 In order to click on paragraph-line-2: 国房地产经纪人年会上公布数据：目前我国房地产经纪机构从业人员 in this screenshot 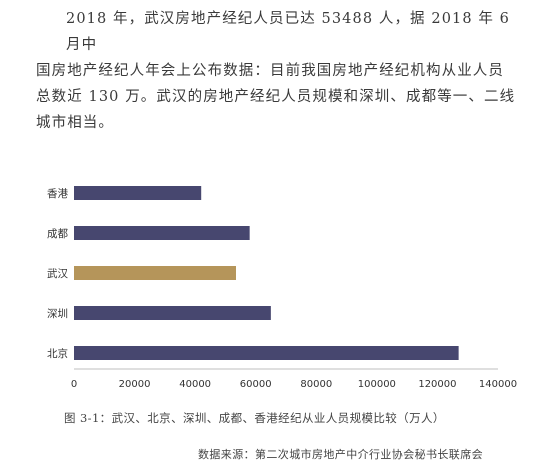, I will do `click(270, 71)`.